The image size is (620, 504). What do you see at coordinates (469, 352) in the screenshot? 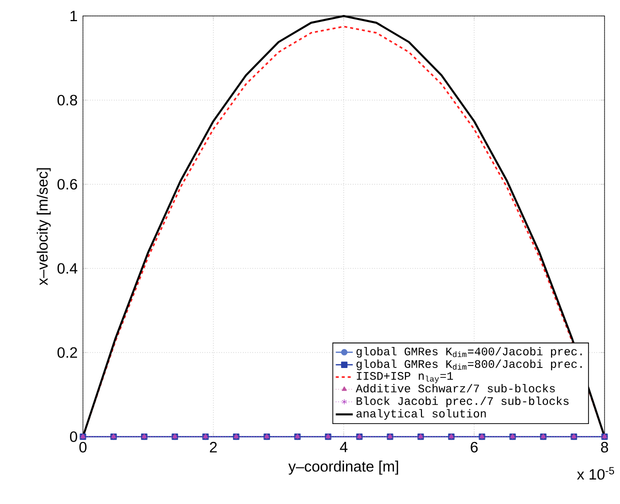
I see `legend-label: global GMRes K$_{dim}$=400/Jacobi prec.` at bounding box center [469, 352].